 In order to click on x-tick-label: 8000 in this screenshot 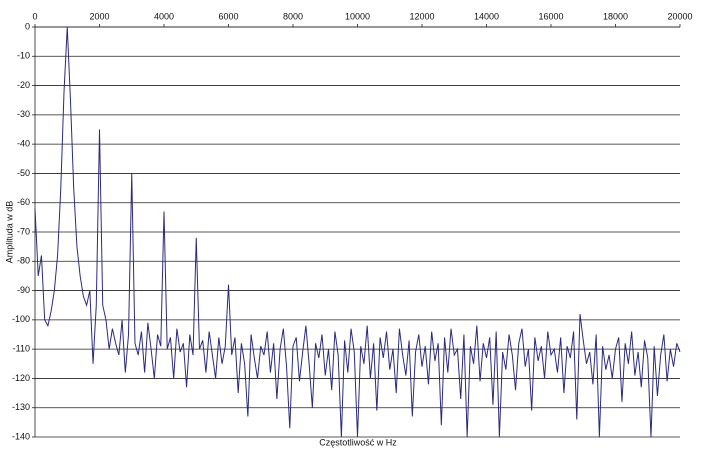, I will do `click(293, 16)`.